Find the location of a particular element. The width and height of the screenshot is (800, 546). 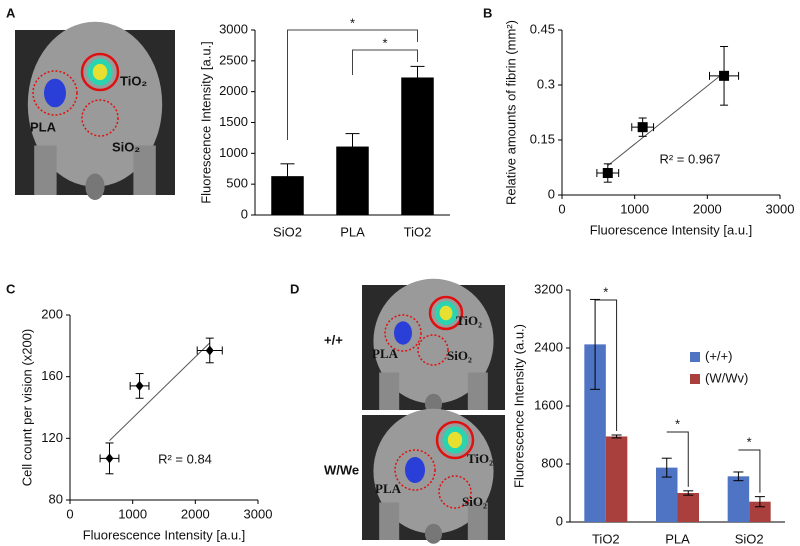

y-tick-label: 3200 is located at coordinates (548, 288).